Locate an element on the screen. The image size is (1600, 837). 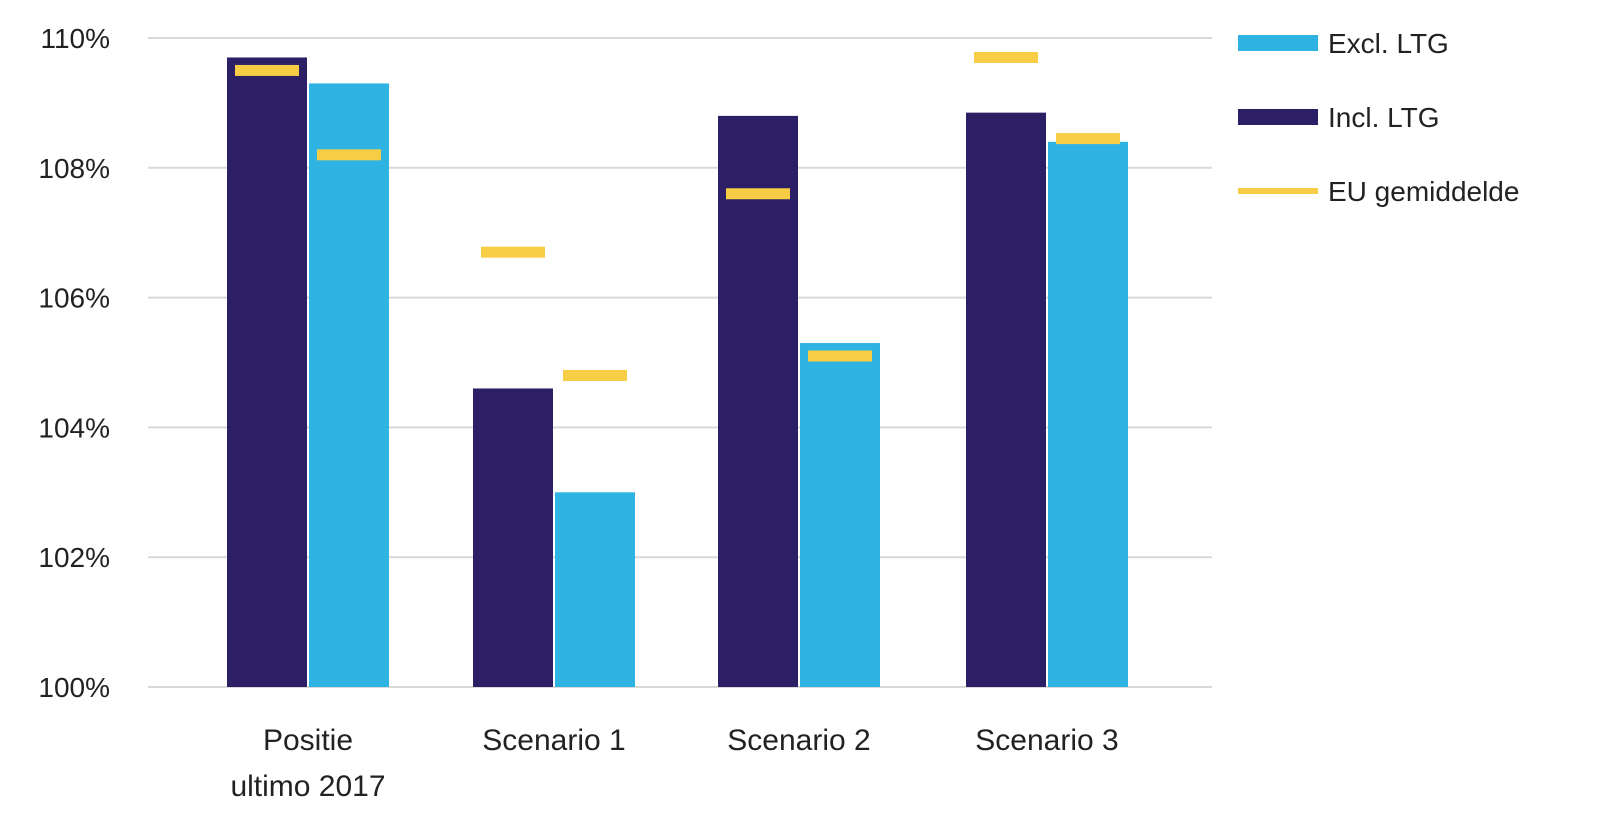
y-axis-ticks: 100% 102% 104% 106% 108% 110% is located at coordinates (74, 363).